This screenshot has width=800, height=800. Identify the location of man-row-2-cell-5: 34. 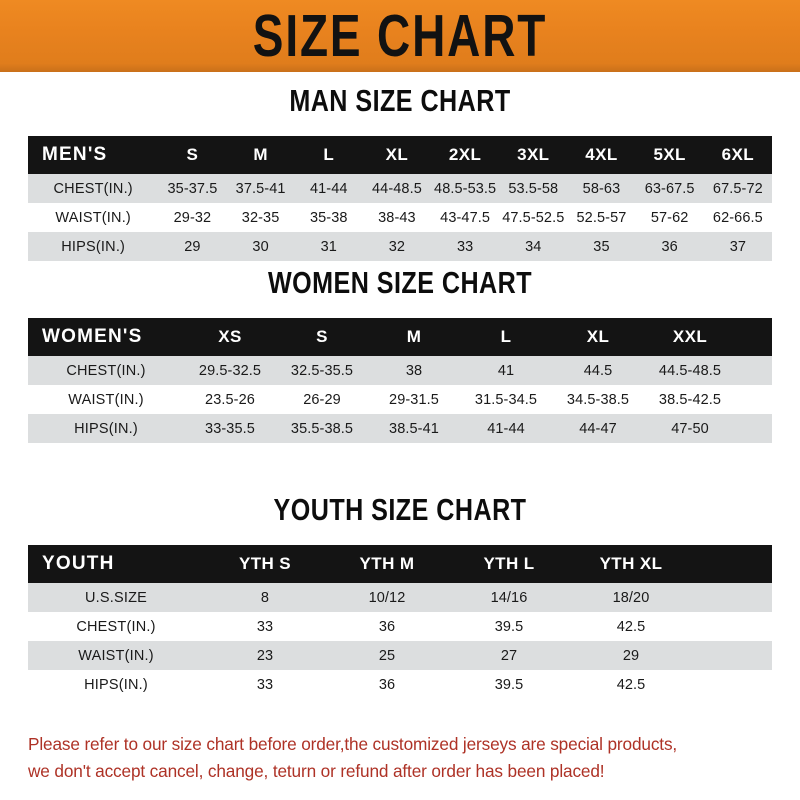
(533, 246).